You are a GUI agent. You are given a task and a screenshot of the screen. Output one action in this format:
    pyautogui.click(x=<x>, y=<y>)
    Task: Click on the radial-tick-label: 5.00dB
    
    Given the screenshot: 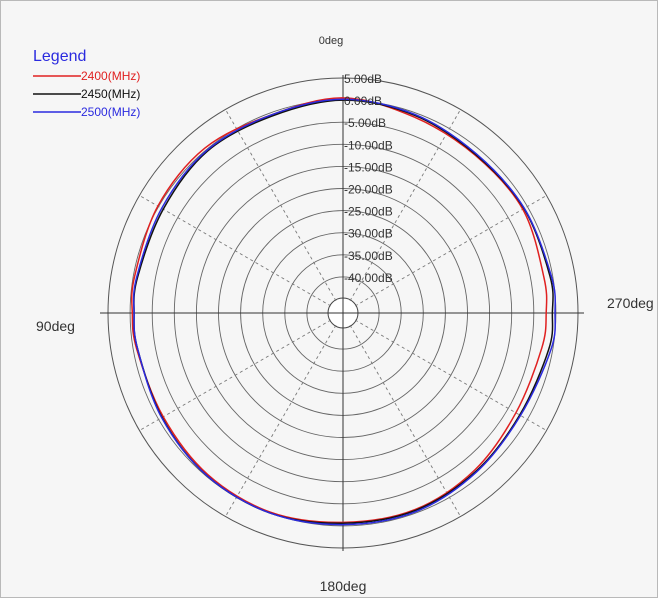 What is the action you would take?
    pyautogui.click(x=363, y=79)
    